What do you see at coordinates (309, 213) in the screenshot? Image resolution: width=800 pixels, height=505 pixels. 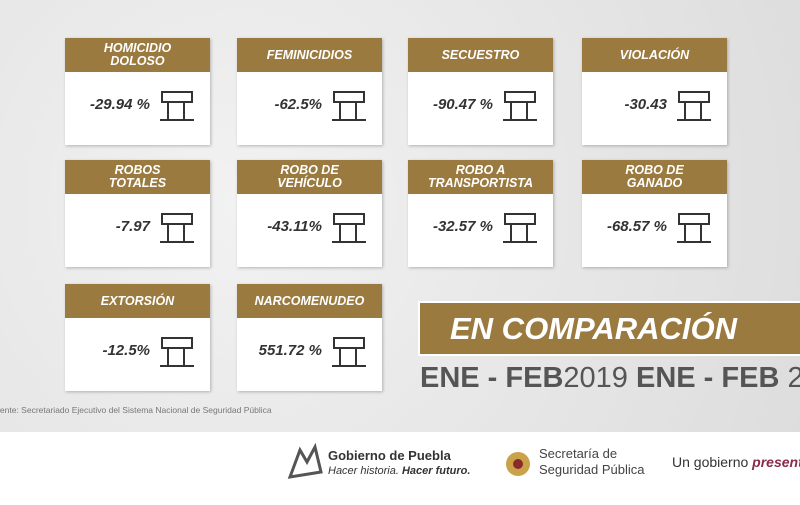 I see `stat-card: ROBO DE VEHÍCULO -43.11%` at bounding box center [309, 213].